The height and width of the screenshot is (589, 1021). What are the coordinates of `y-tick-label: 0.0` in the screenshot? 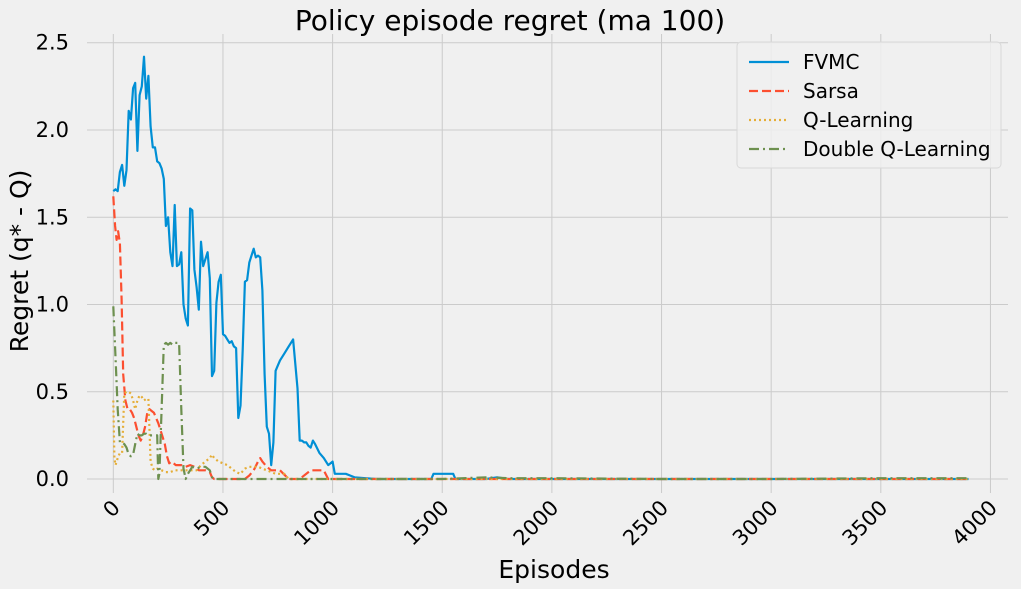 It's located at (52, 479).